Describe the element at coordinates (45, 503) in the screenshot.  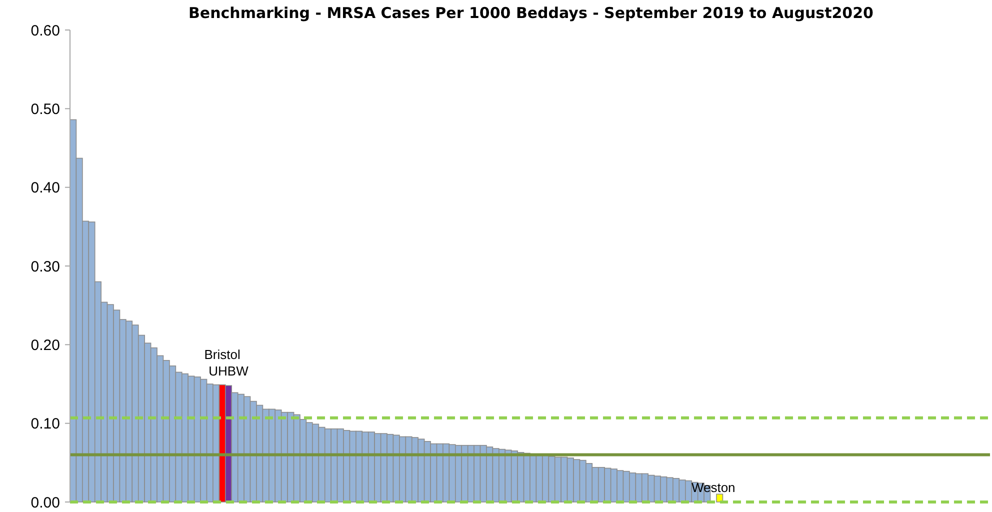
I see `y-tick-label: 0.00` at that location.